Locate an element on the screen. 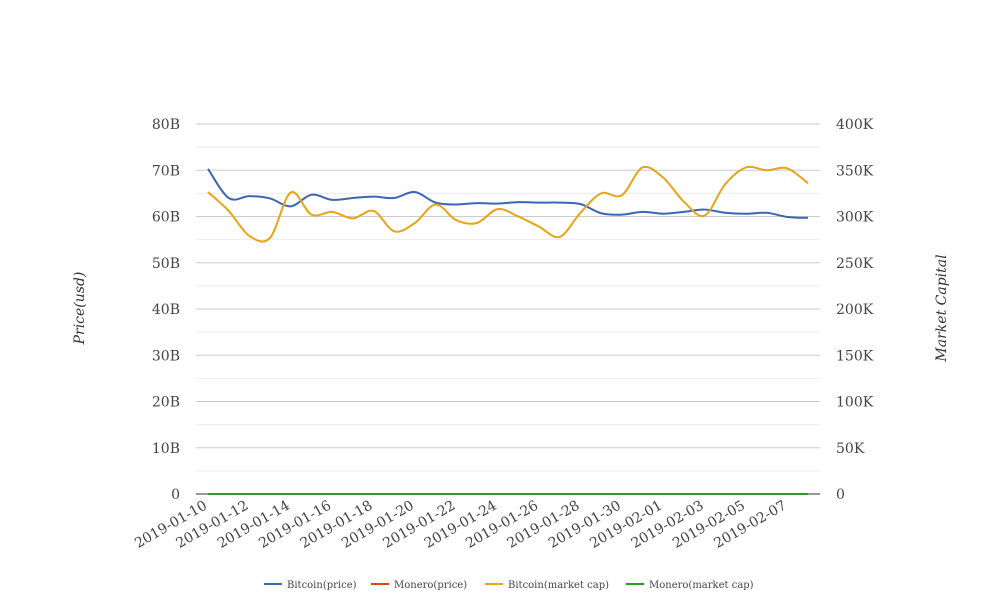  y-left-tick-label: 80B is located at coordinates (166, 125).